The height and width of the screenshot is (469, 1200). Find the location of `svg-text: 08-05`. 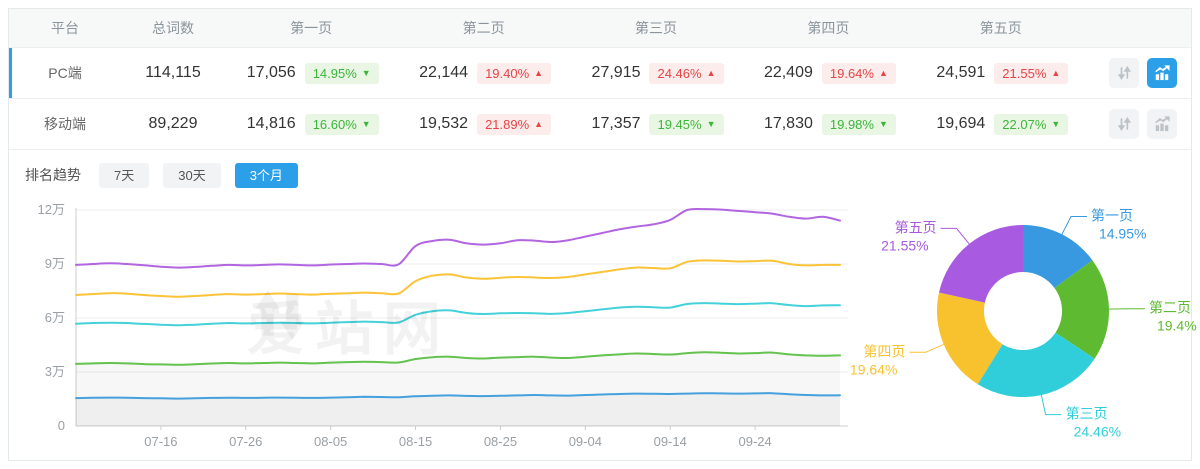

svg-text: 08-05 is located at coordinates (330, 441).